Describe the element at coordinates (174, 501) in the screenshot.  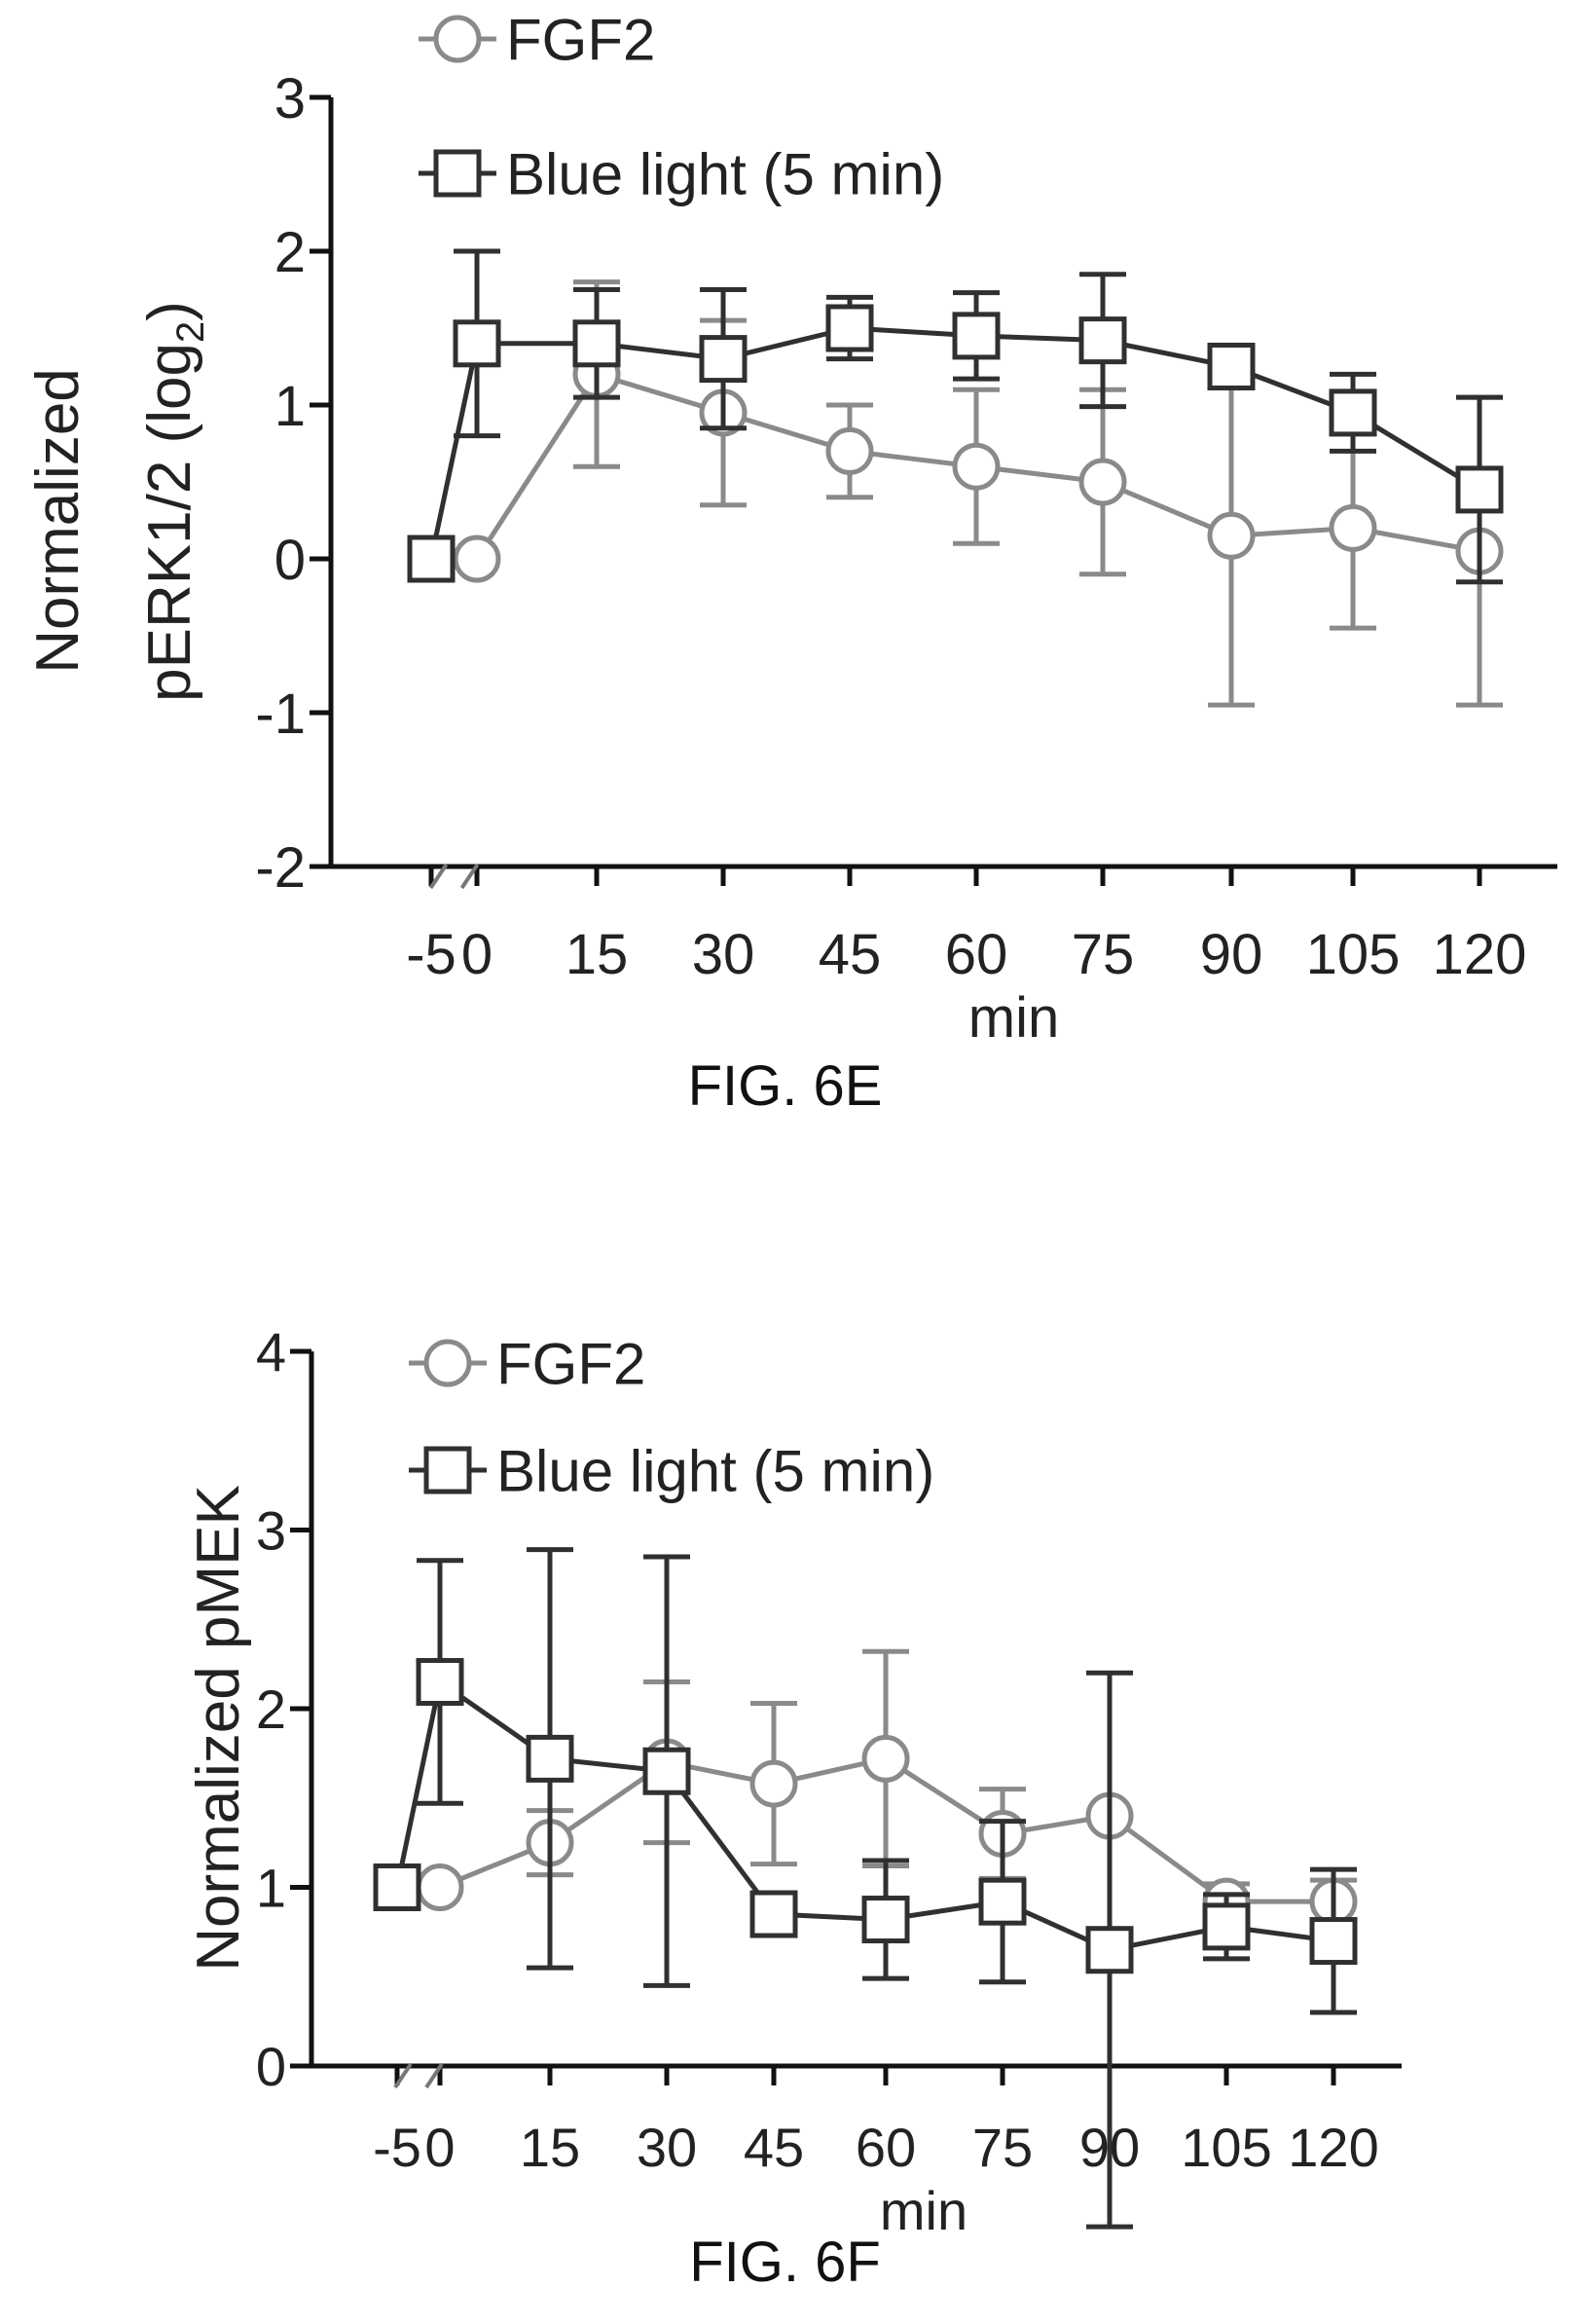
I see `y-axis-label-line2: pERK1/2 (log2)` at that location.